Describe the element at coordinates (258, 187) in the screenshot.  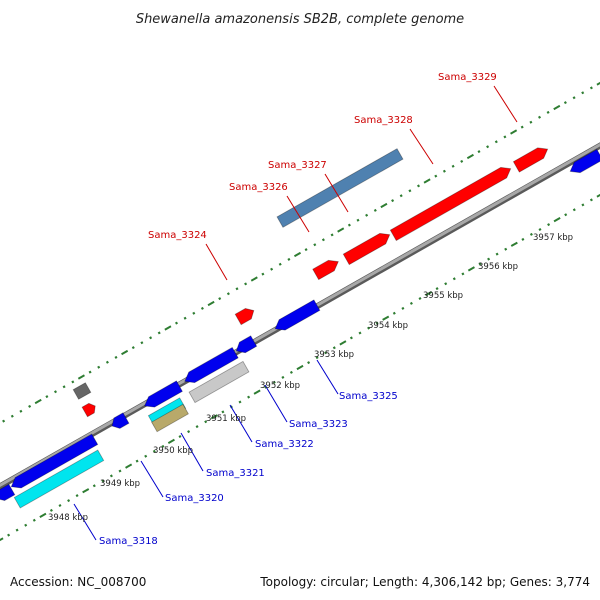
I see `gene-label-top: Sama_3326` at that location.